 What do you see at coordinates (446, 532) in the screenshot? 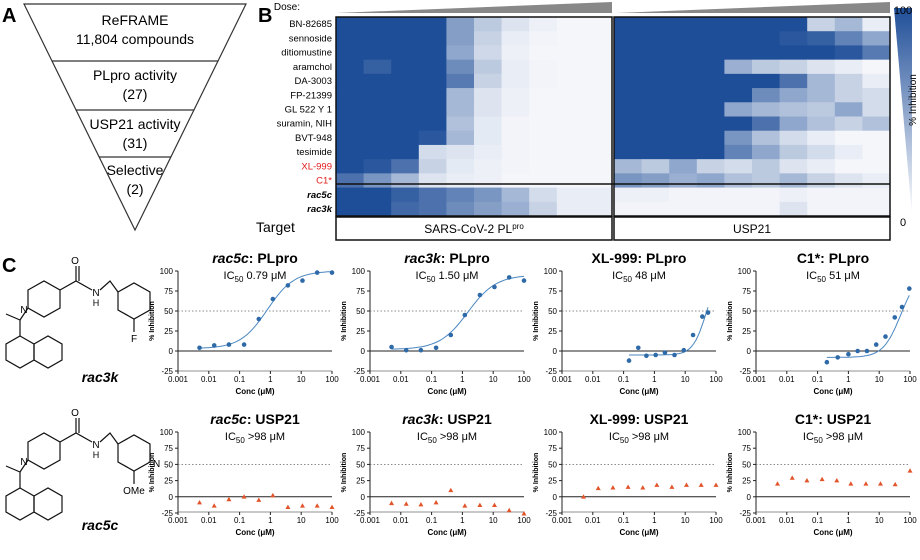
I see `x-axis-label: Conc (μM)` at bounding box center [446, 532].